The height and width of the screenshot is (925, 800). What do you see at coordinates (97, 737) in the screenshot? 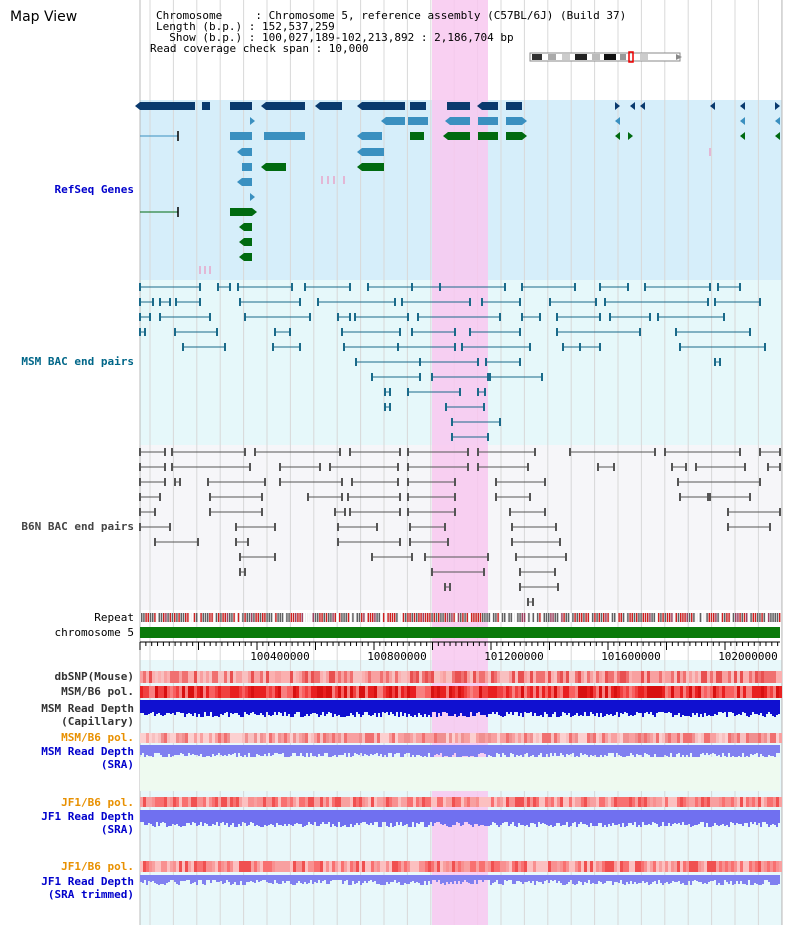
I see `track-label-msm-b6-pol-2: MSM/B6 pol.` at bounding box center [97, 737].